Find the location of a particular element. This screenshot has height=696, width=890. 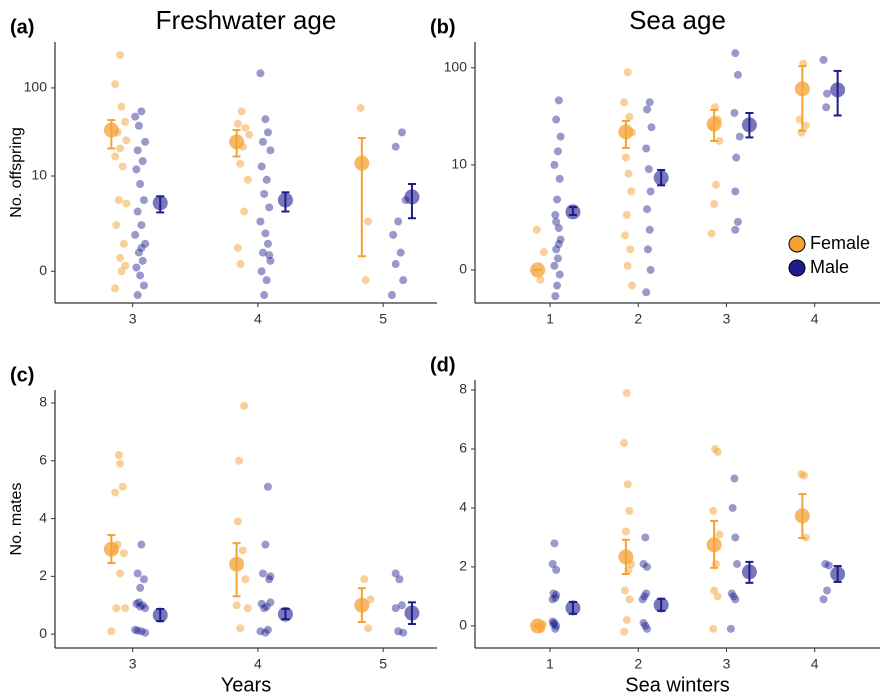

y-tick-label: 6 is located at coordinates (463, 448).